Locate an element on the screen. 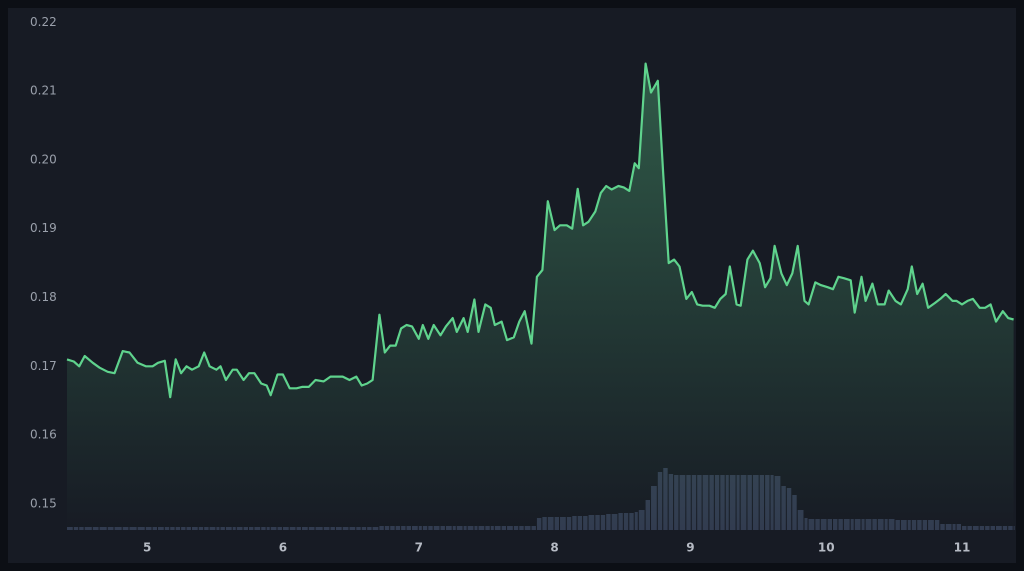 This screenshot has width=1024, height=571. y-tick-label: 0.20 is located at coordinates (43, 159).